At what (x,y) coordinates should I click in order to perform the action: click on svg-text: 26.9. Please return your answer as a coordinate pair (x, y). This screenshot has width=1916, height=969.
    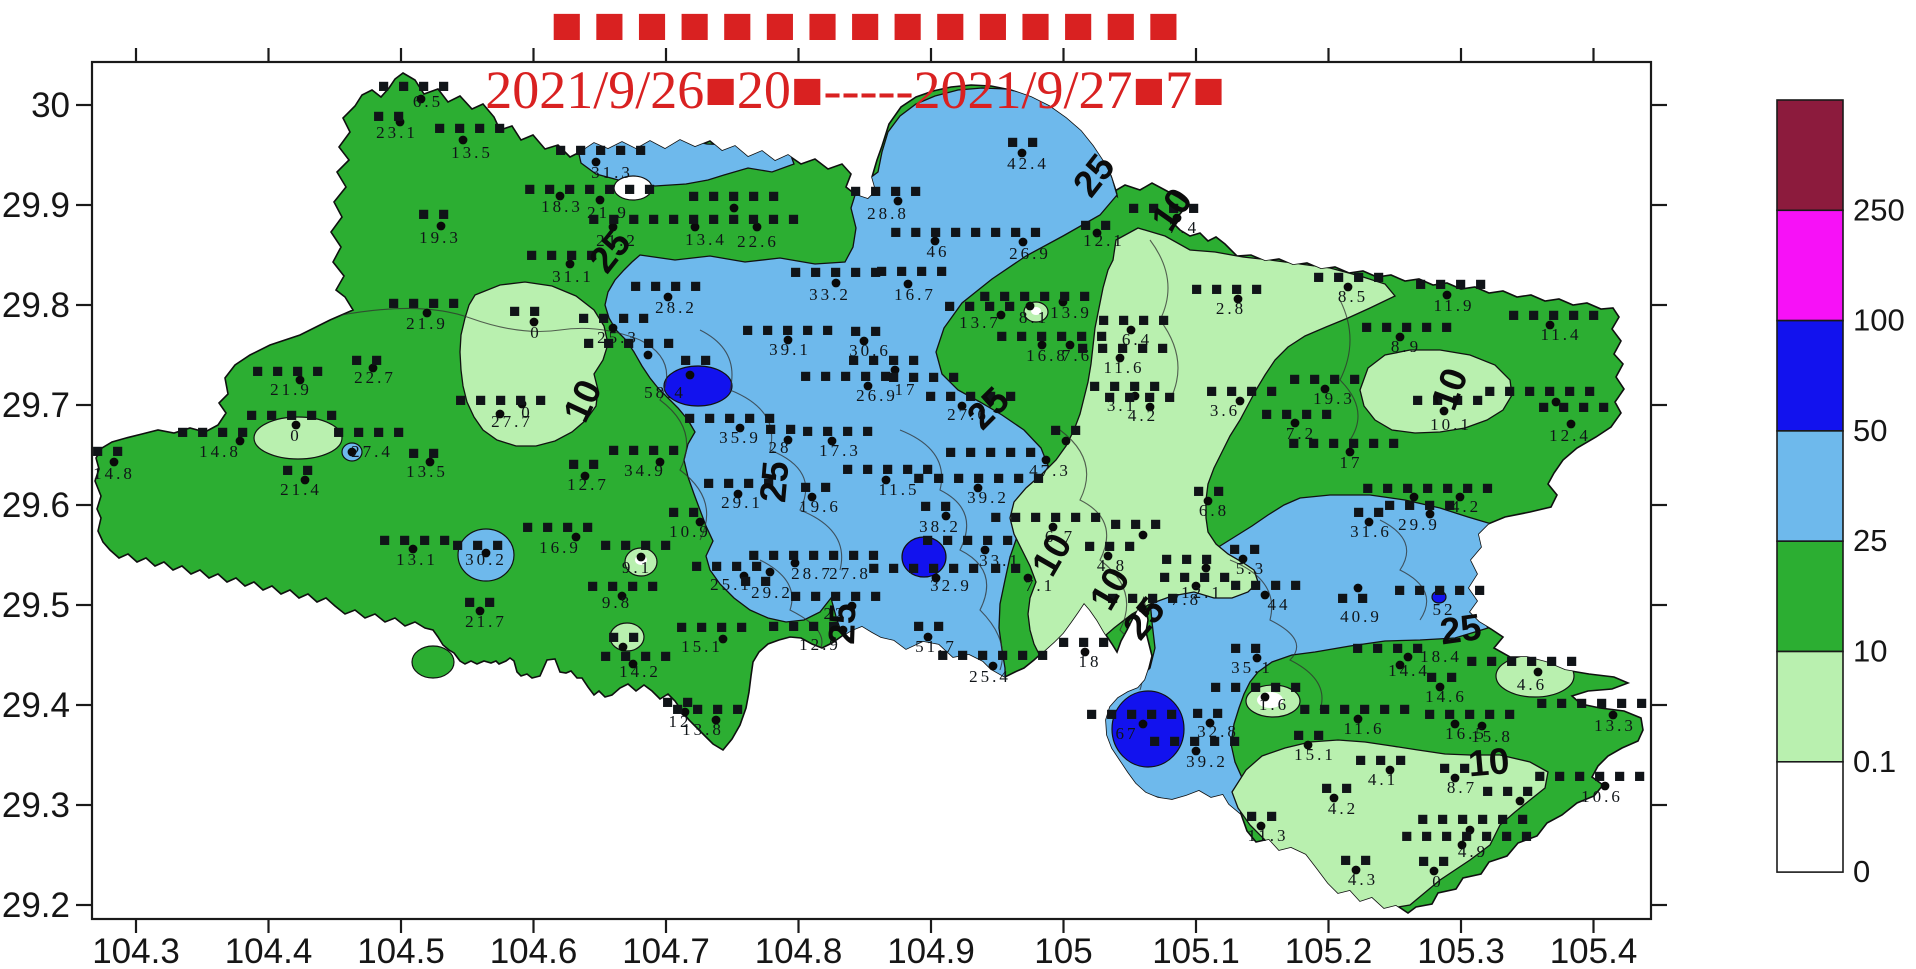
    Looking at the image, I should click on (877, 395).